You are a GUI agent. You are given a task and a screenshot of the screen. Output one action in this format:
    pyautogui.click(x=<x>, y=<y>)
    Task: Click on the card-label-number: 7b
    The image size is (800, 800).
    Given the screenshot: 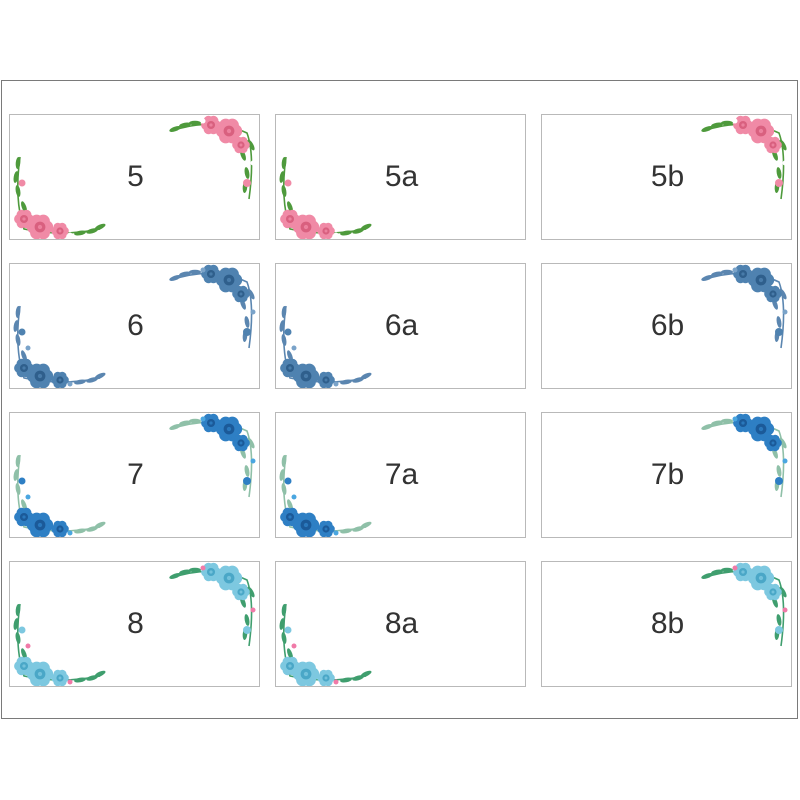 What is the action you would take?
    pyautogui.click(x=667, y=474)
    